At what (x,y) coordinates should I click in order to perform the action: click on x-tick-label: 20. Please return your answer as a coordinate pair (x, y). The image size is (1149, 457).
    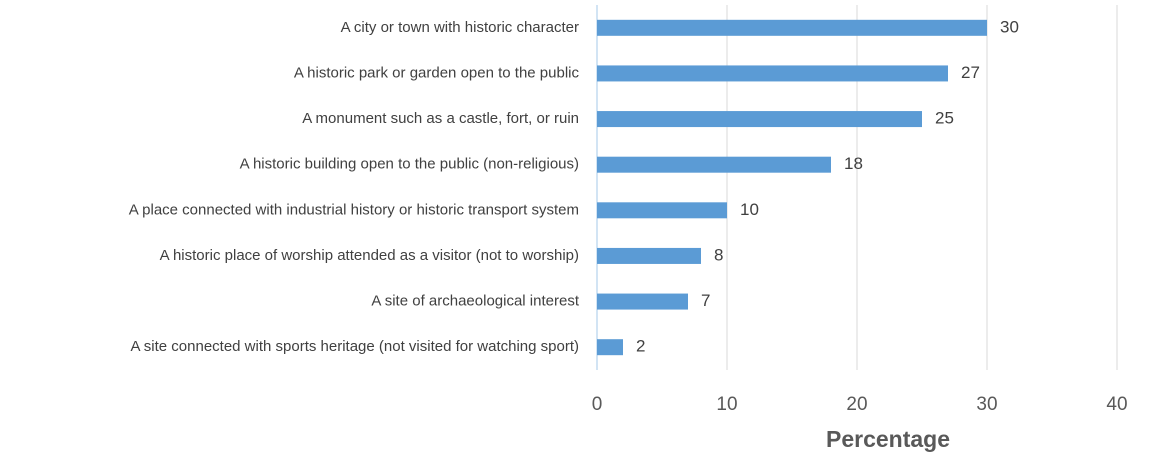
    Looking at the image, I should click on (856, 404).